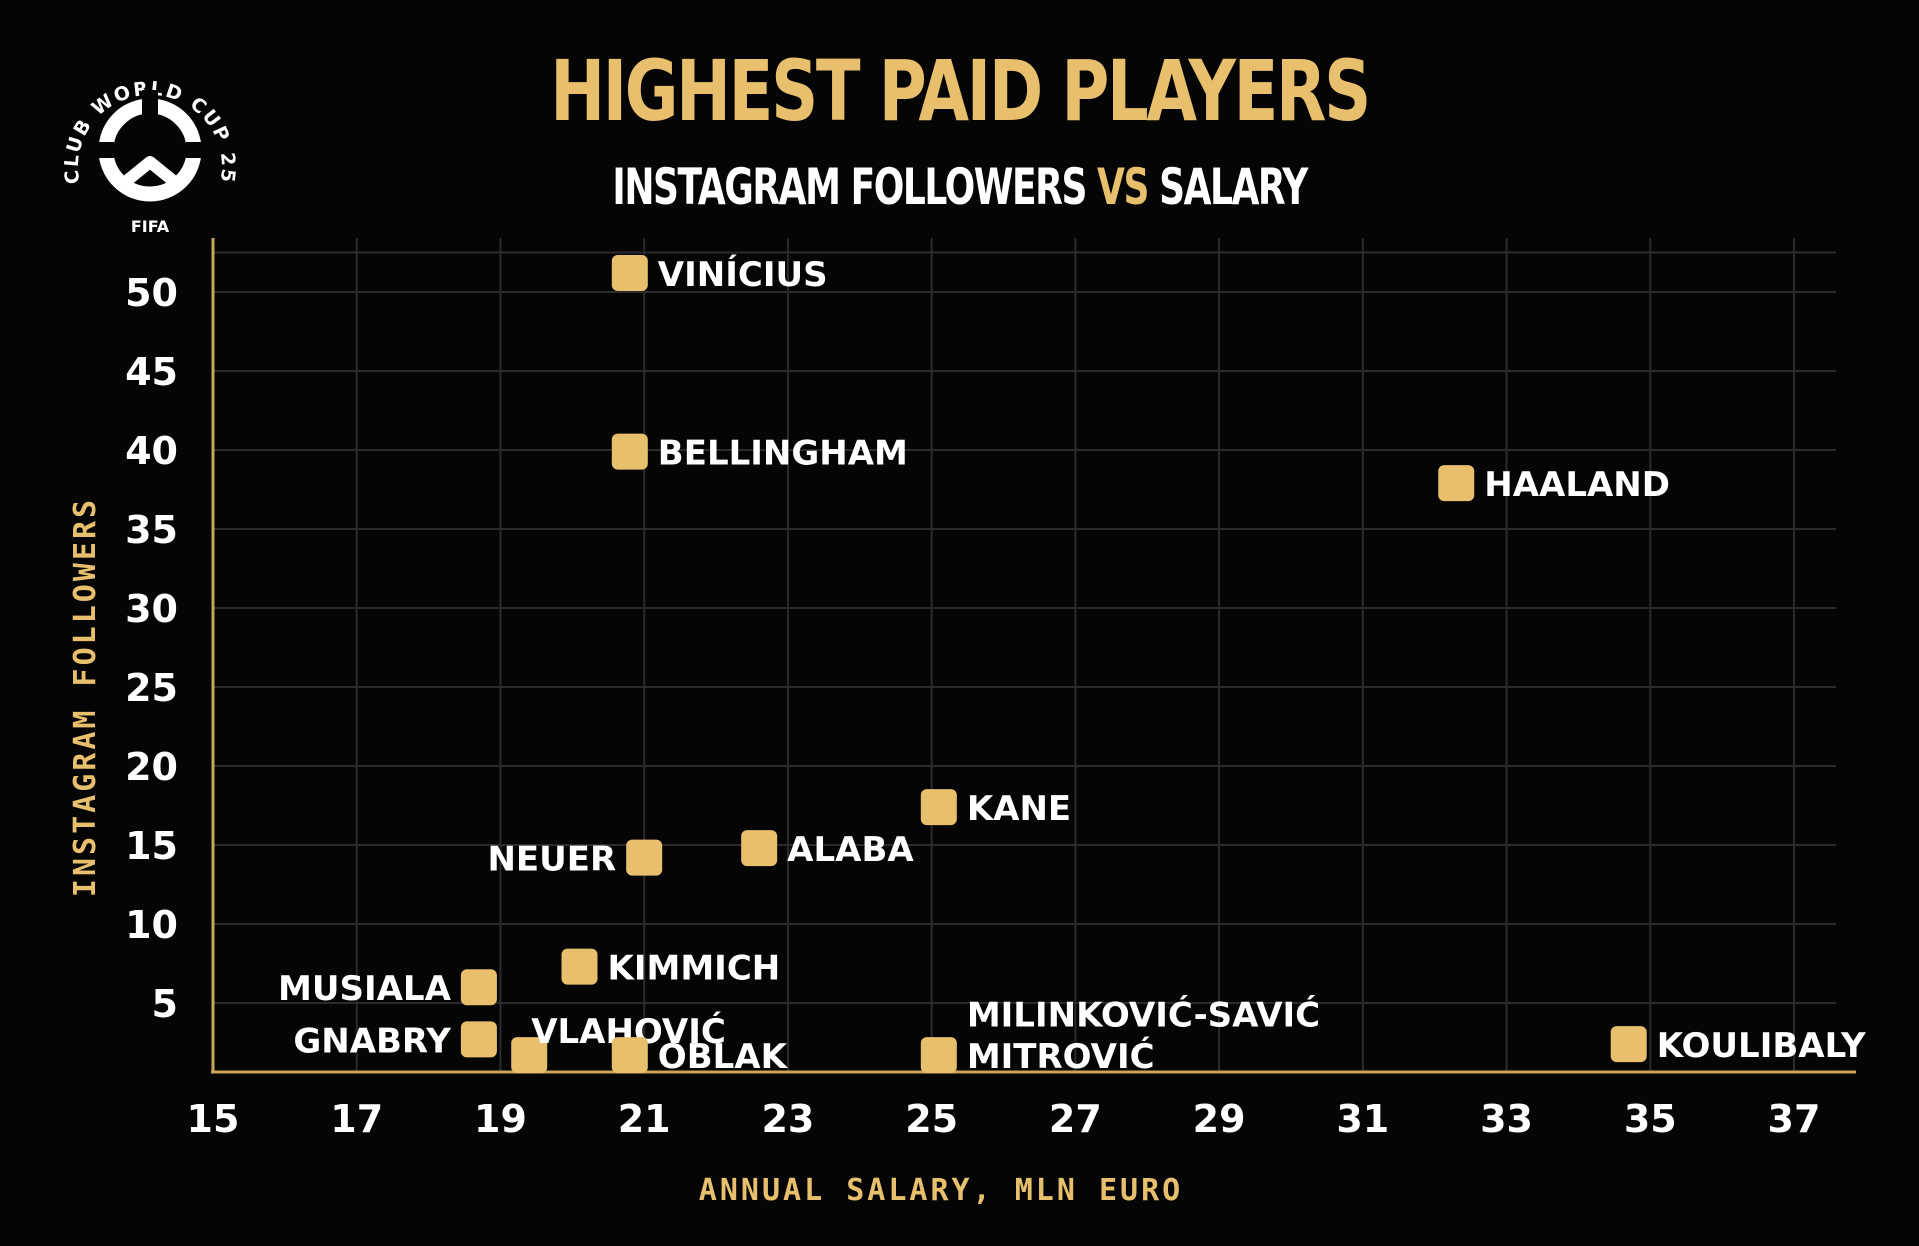 The height and width of the screenshot is (1246, 1919). Describe the element at coordinates (1143, 1015) in the screenshot. I see `point-label: MILINKOVIĆ-SAVIĆ` at that location.